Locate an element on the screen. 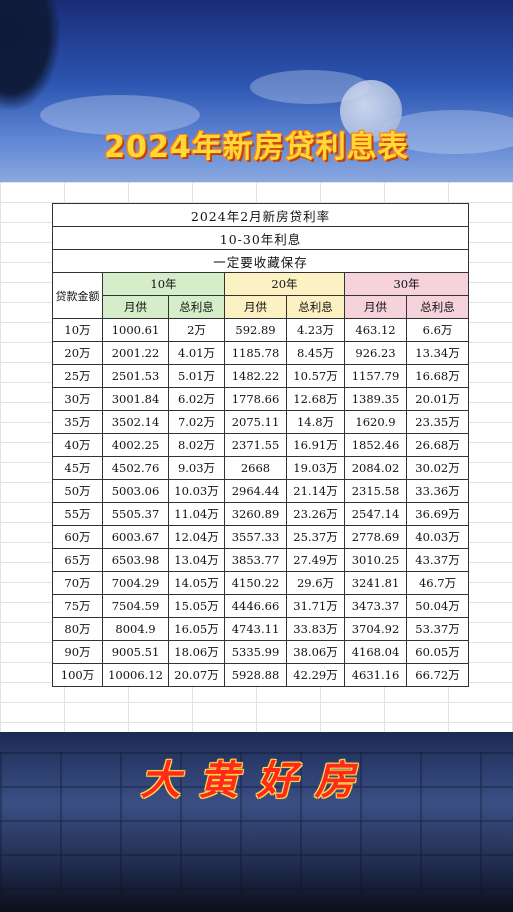 Image resolution: width=513 pixels, height=912 pixels. monthly-30y-cell: 1389.35 is located at coordinates (375, 399).